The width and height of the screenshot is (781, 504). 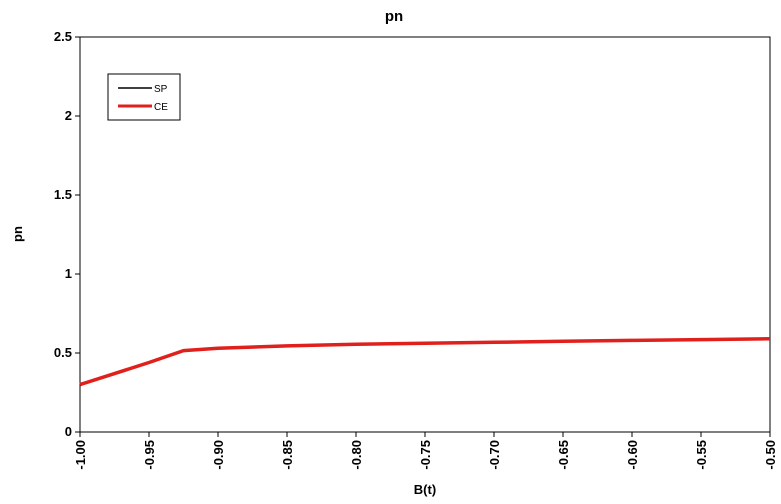 I want to click on legend: SP CE, so click(x=144, y=97).